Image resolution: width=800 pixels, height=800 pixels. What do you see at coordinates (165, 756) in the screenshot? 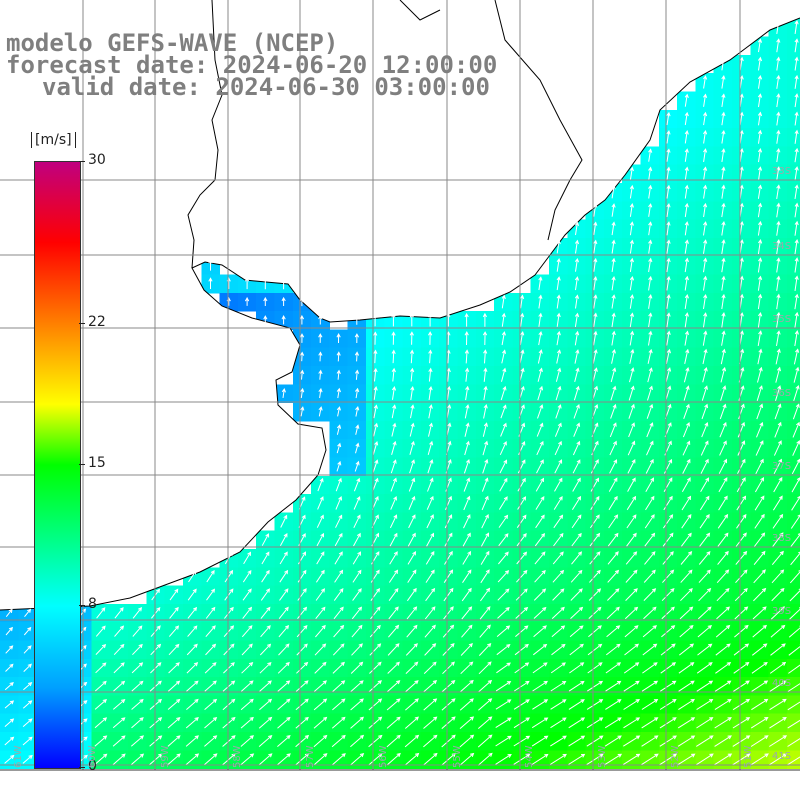
I see `longitude-label: 59W` at bounding box center [165, 756].